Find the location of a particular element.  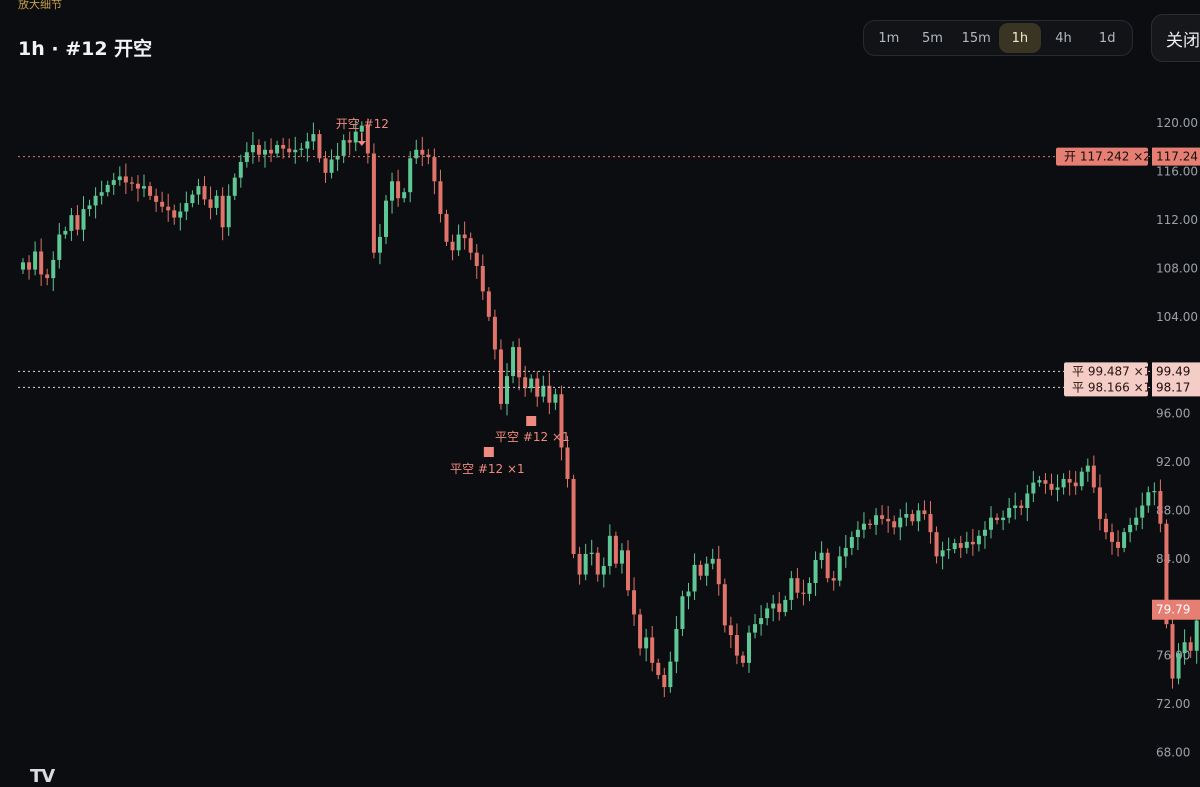

timeframe-1d: 1d is located at coordinates (1107, 38).